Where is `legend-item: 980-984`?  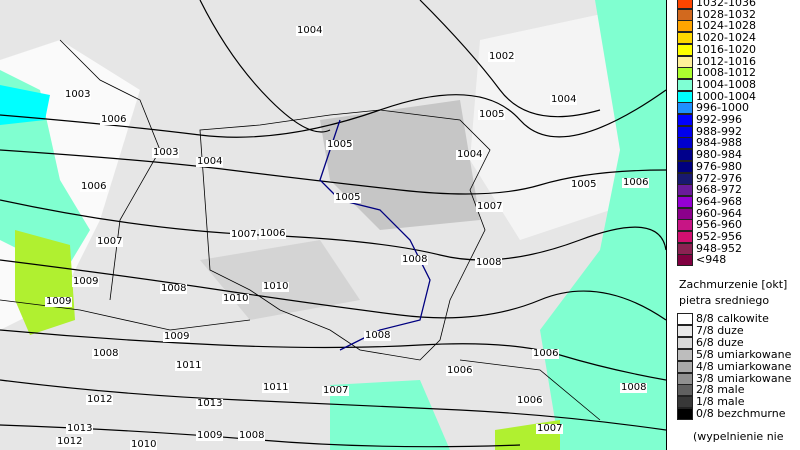
legend-item: 980-984 is located at coordinates (709, 155).